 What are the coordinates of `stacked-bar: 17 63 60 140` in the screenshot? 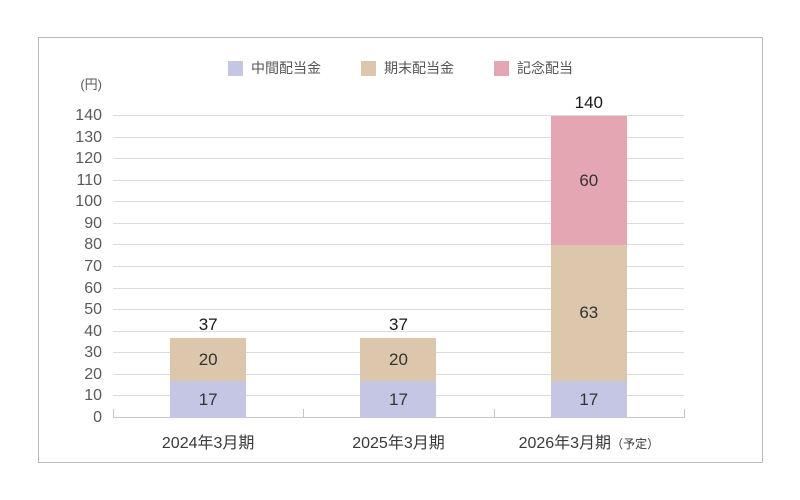 It's located at (588, 255).